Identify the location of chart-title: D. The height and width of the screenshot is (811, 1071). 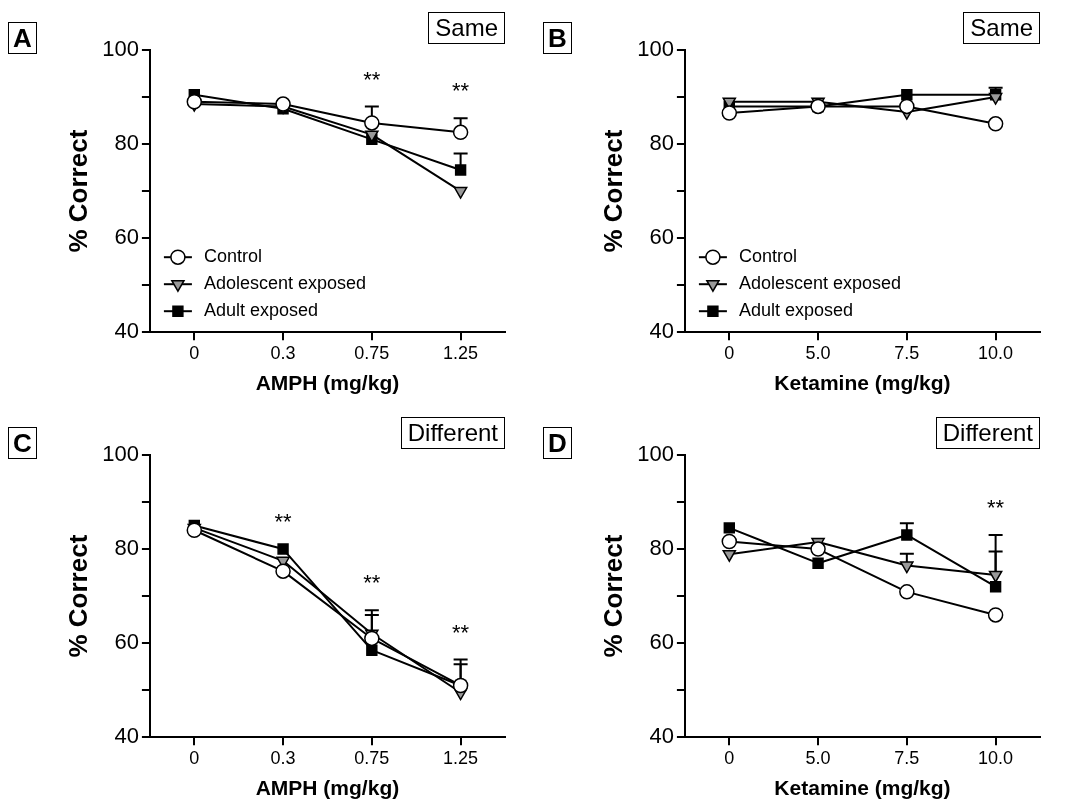
(557, 443).